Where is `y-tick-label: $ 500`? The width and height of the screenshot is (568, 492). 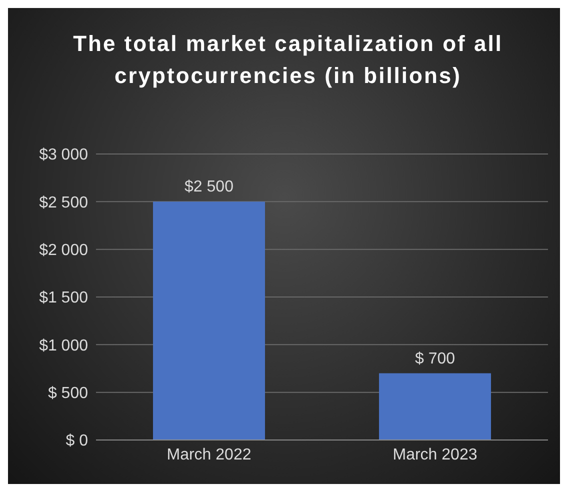 y-tick-label: $ 500 is located at coordinates (68, 393).